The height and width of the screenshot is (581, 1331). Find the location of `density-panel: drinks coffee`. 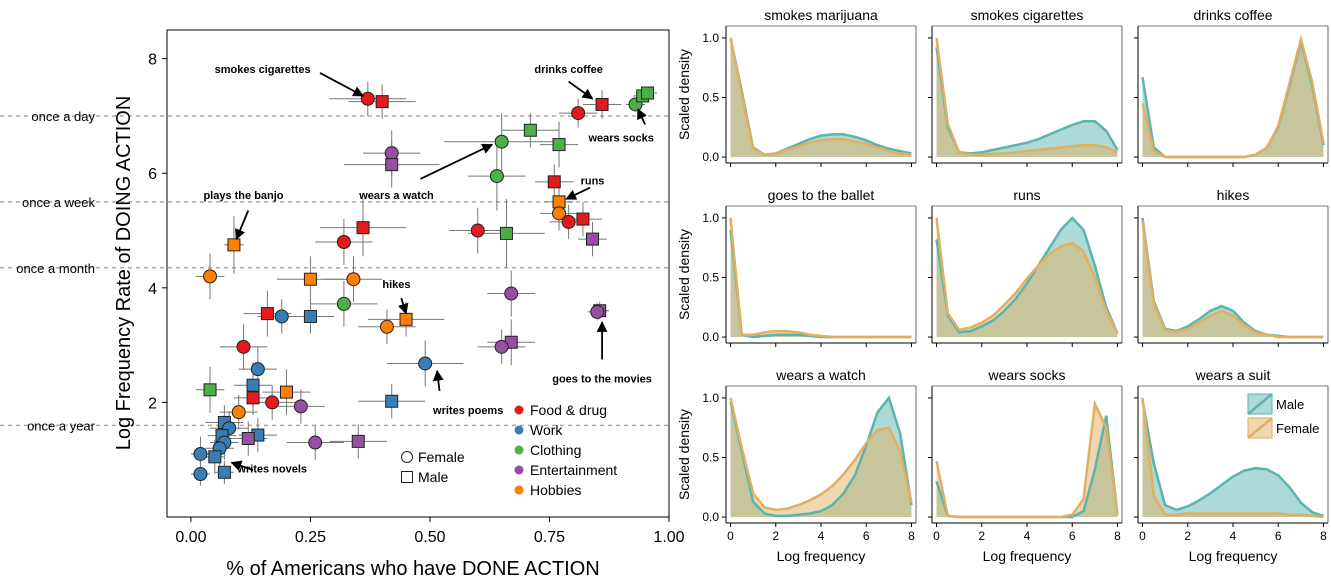

density-panel: drinks coffee is located at coordinates (1231, 87).